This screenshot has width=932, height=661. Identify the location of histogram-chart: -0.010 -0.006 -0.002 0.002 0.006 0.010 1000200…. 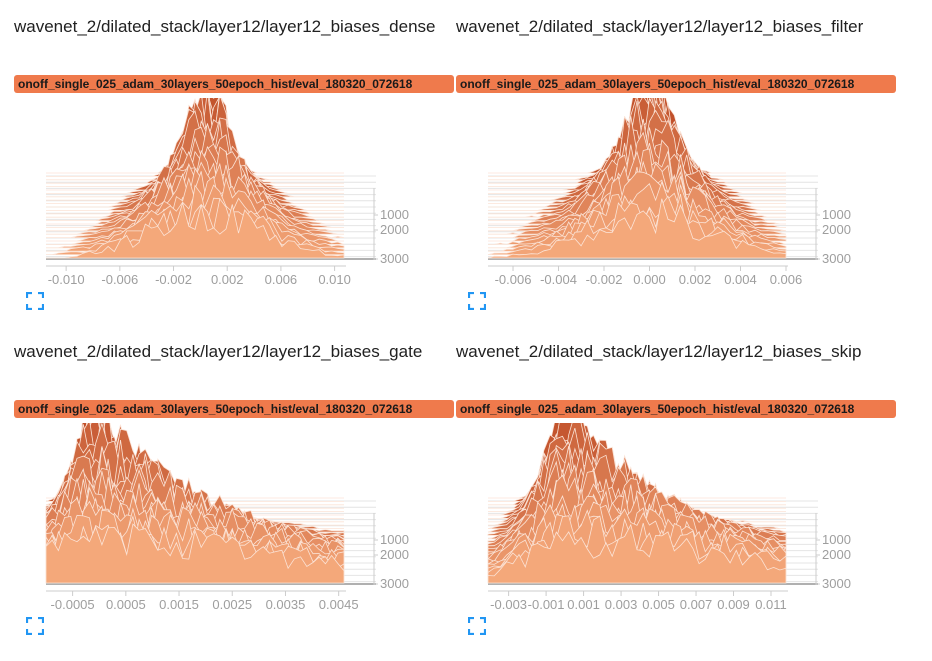
(227, 192).